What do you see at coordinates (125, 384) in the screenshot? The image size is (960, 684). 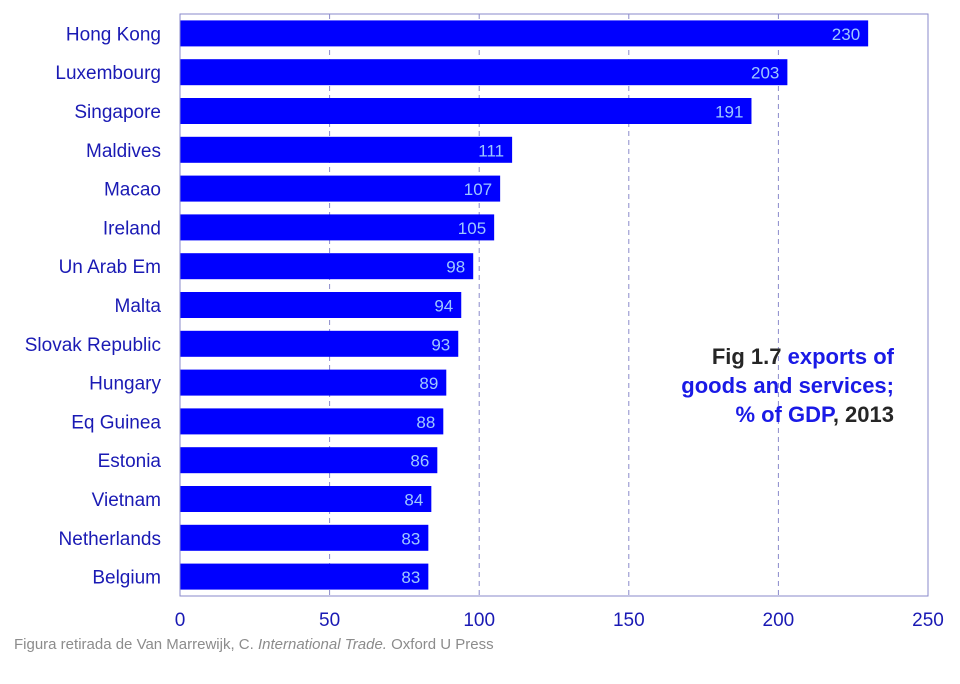 I see `category-label-hungary: Hungary` at bounding box center [125, 384].